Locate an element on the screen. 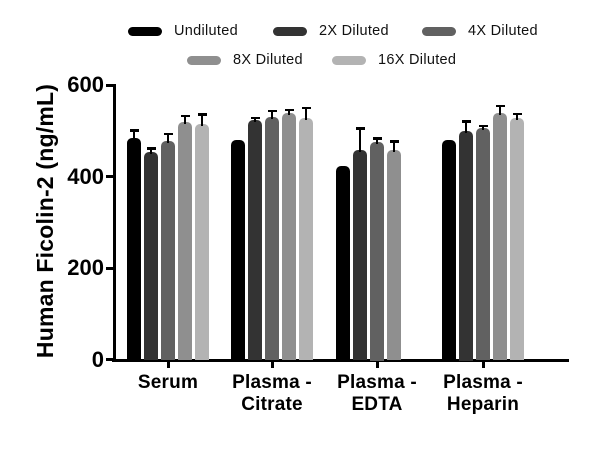  legend-item-4x-diluted: 4X Diluted is located at coordinates (480, 31).